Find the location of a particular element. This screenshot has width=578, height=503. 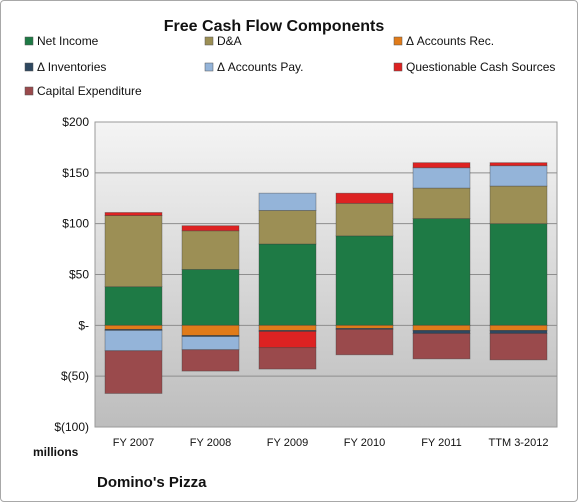

legend-label: Δ Inventories is located at coordinates (71, 67).